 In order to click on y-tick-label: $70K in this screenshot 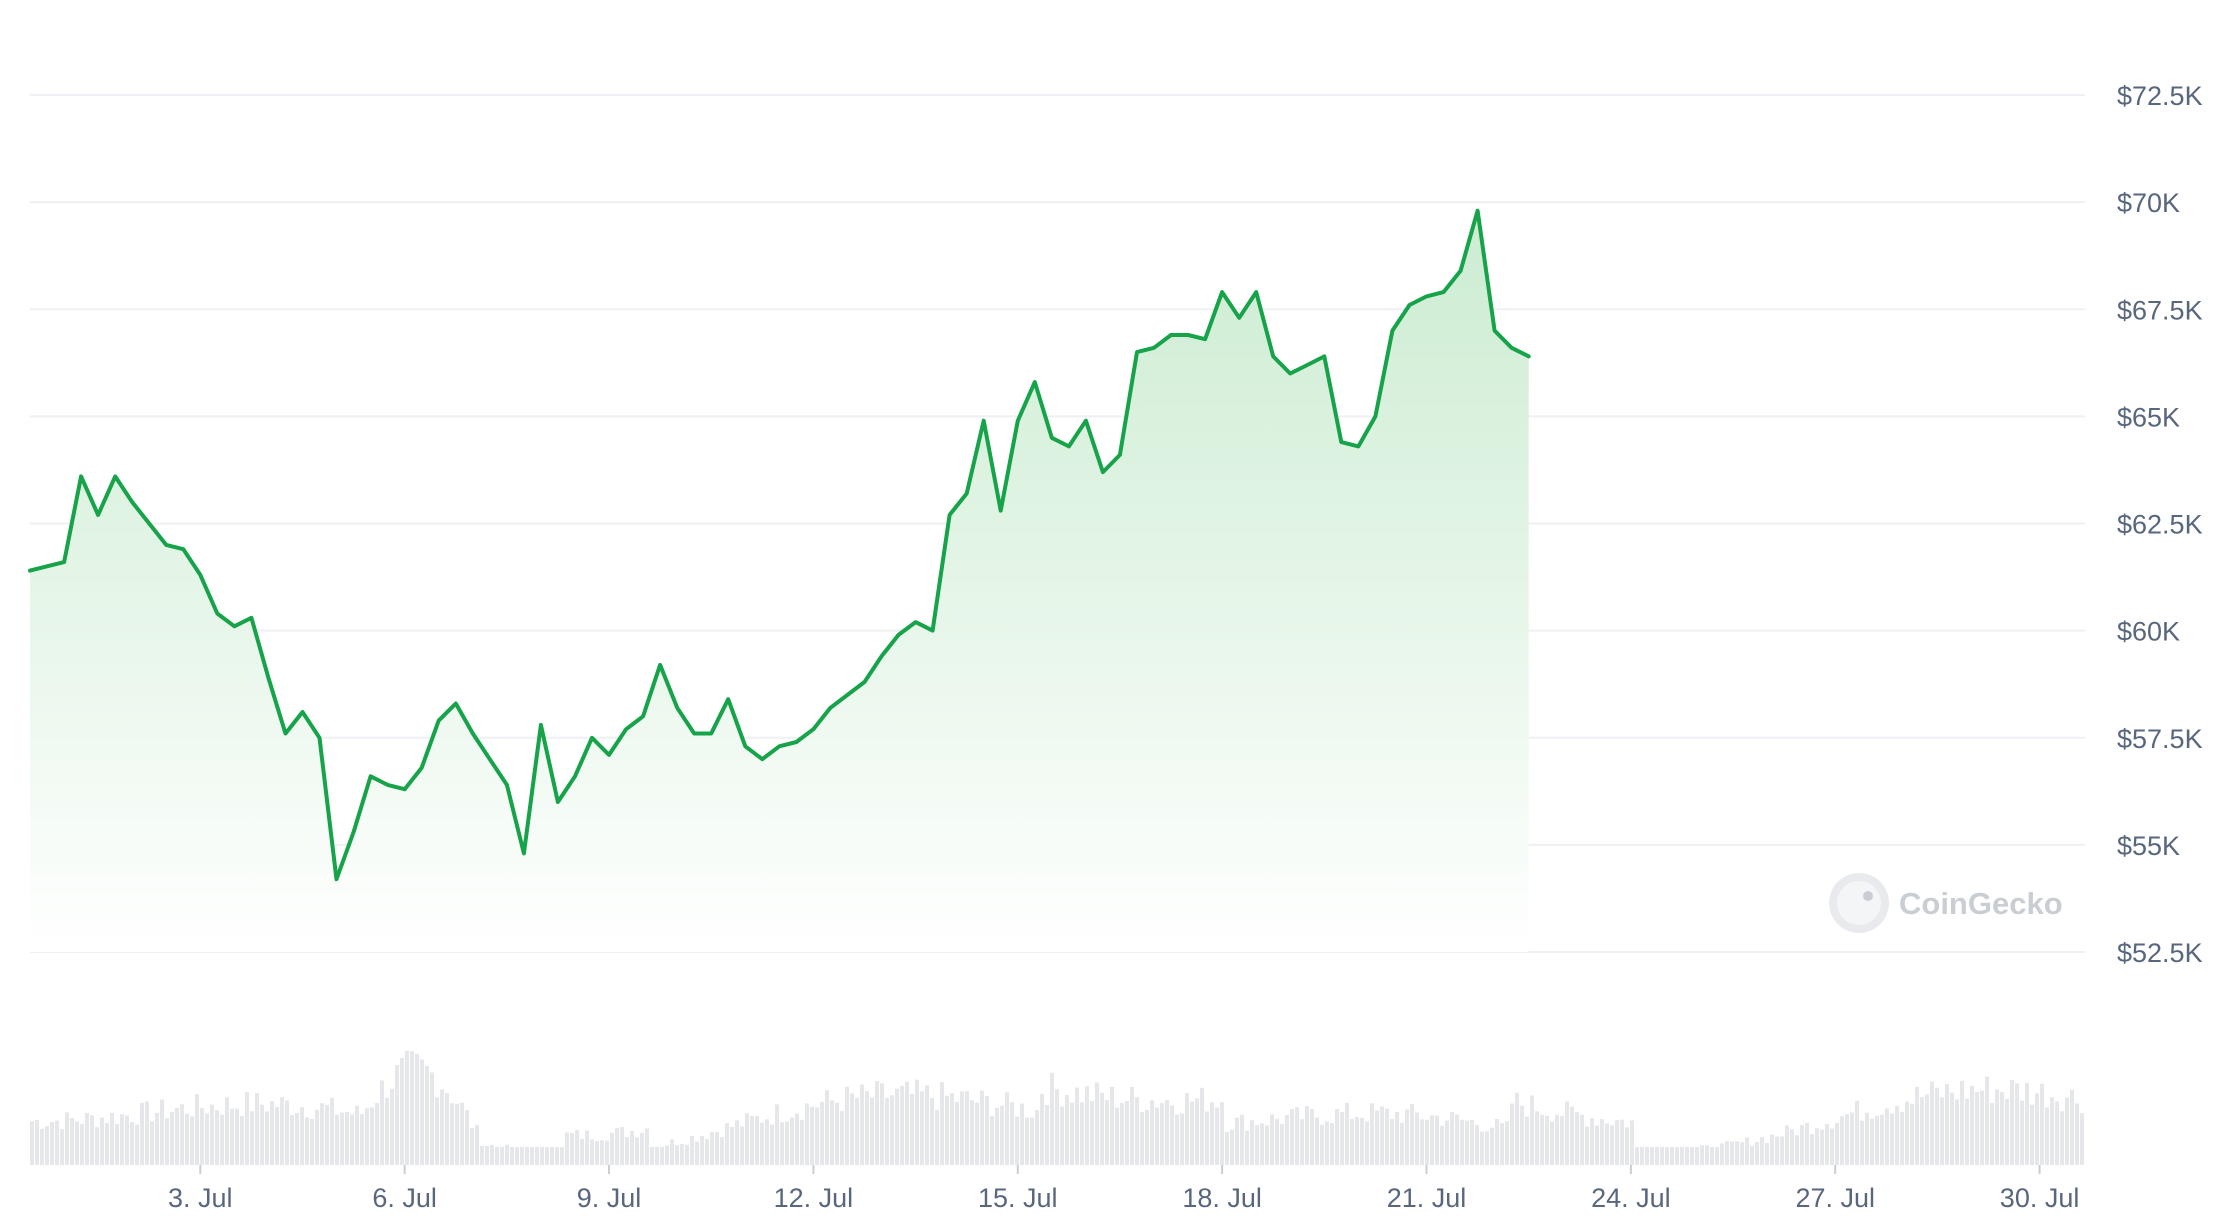, I will do `click(2148, 203)`.